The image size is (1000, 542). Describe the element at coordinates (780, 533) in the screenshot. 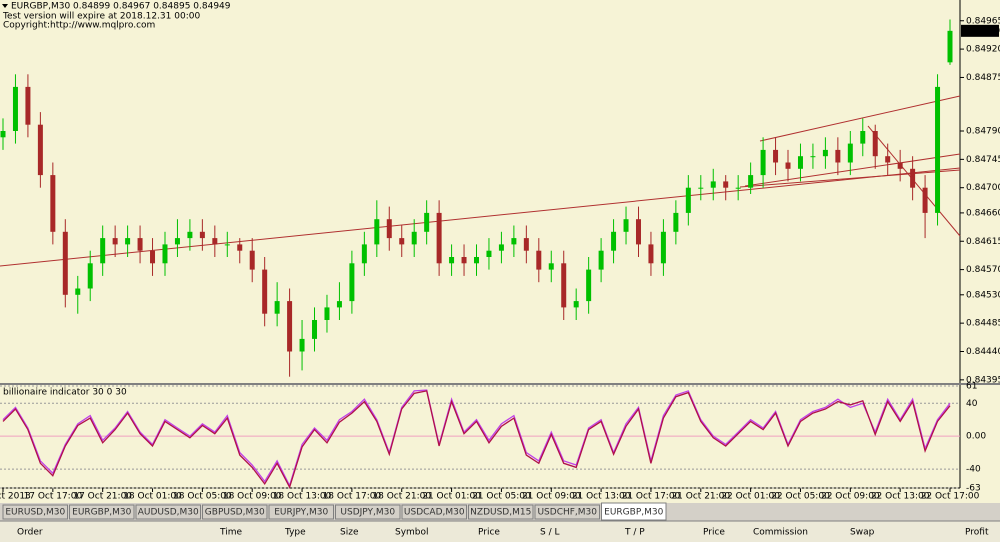

I see `column-header: Commission` at that location.